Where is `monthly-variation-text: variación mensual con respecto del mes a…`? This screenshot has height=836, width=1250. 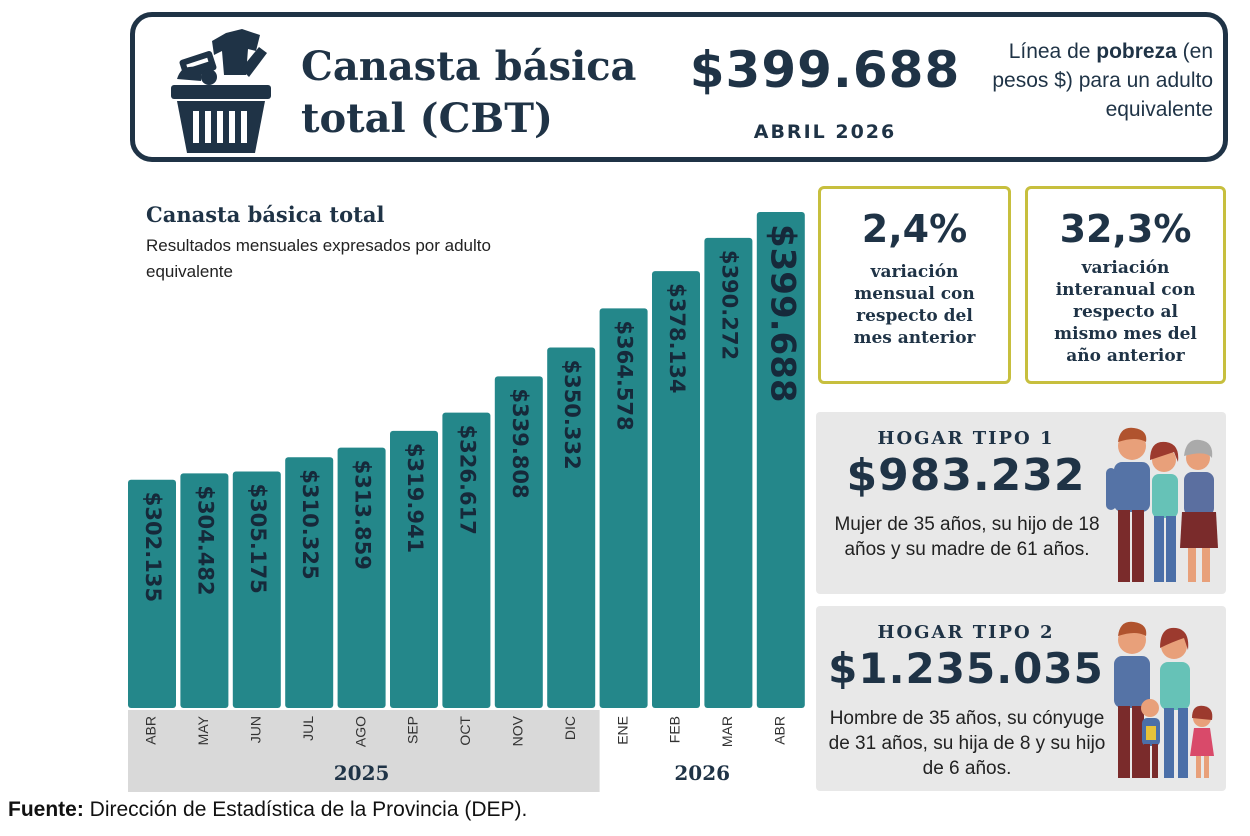 monthly-variation-text: variación mensual con respecto del mes a… is located at coordinates (914, 305).